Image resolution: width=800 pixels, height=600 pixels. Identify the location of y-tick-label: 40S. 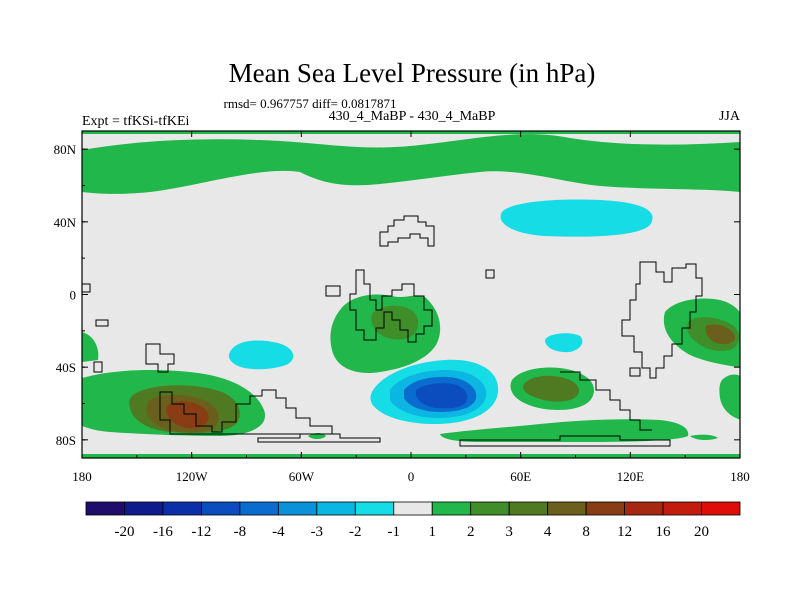
(66, 367).